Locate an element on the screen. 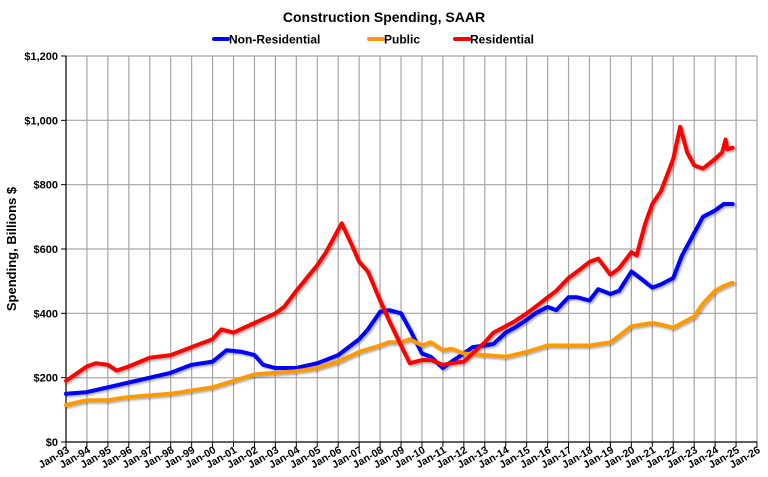 The width and height of the screenshot is (768, 477). y-tick-label: $600 is located at coordinates (46, 250).